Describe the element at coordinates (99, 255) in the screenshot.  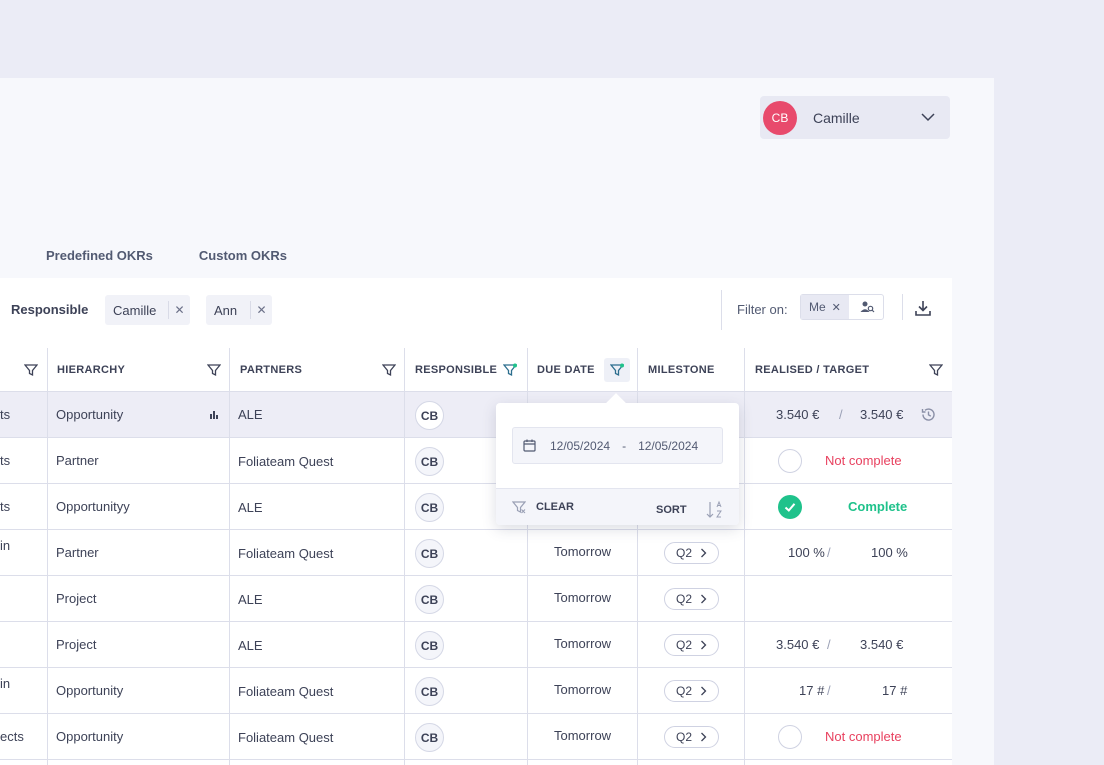
I see `tab-predefined-okrs: Predefined OKRs` at that location.